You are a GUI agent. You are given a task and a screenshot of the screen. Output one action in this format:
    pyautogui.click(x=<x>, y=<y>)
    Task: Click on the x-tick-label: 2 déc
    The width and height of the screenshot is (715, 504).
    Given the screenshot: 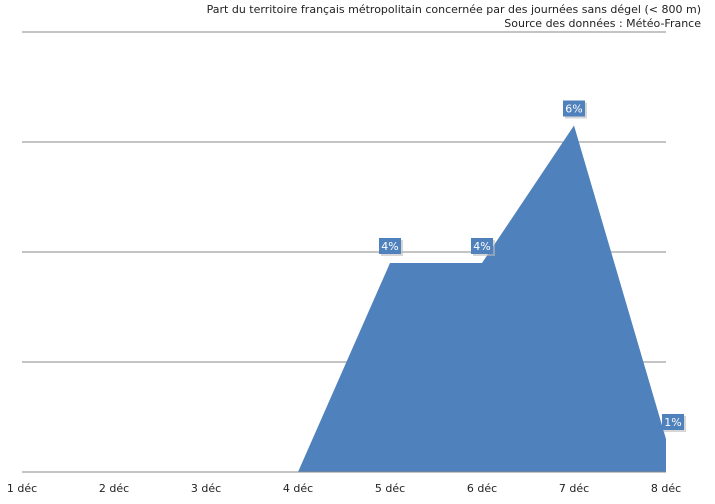 What is the action you would take?
    pyautogui.click(x=114, y=488)
    